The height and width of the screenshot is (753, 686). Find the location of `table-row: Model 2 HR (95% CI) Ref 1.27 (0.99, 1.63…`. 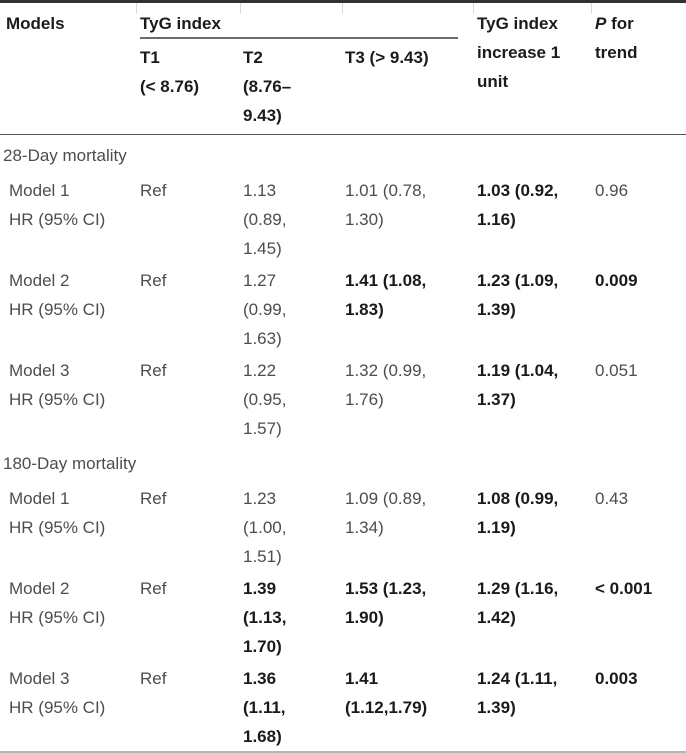

table-row: Model 2 HR (95% CI) Ref 1.27 (0.99, 1.63… is located at coordinates (343, 308).